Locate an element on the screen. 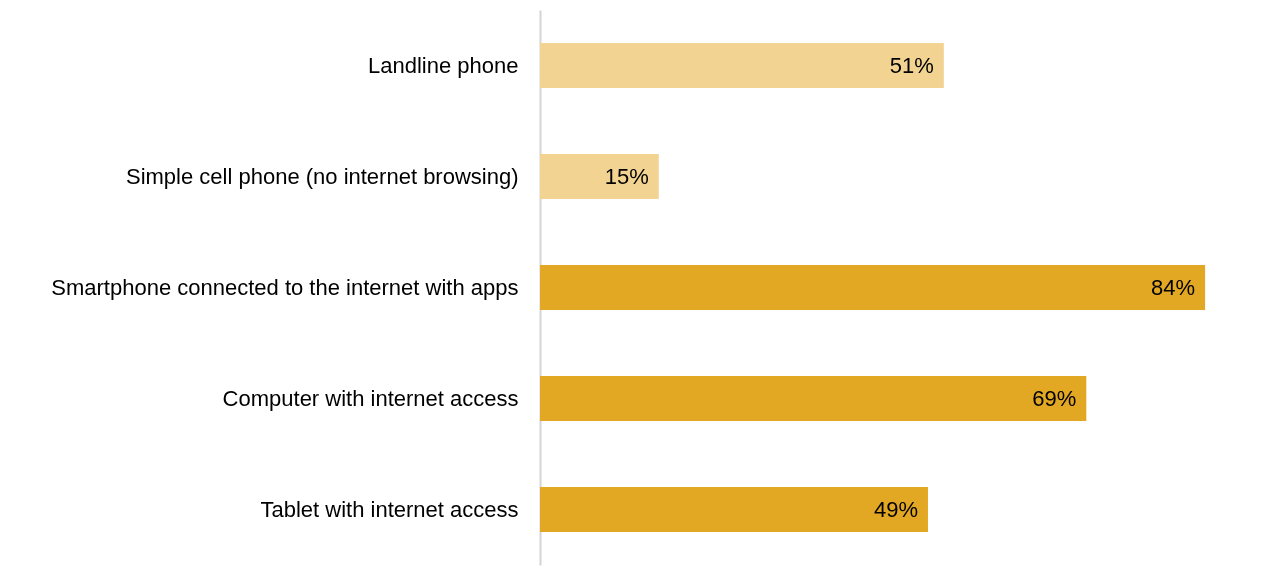  data-label: 84% is located at coordinates (1173, 287).